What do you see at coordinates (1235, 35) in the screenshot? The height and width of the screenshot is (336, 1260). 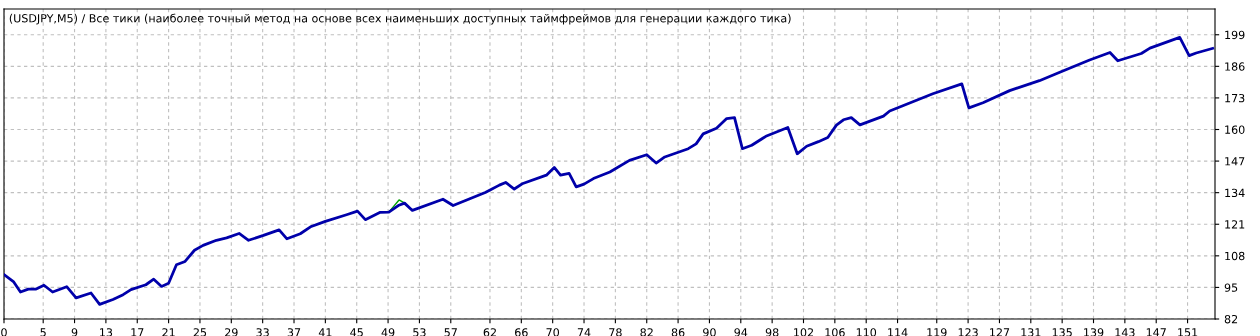 I see `y-tick-label: 199` at bounding box center [1235, 35].